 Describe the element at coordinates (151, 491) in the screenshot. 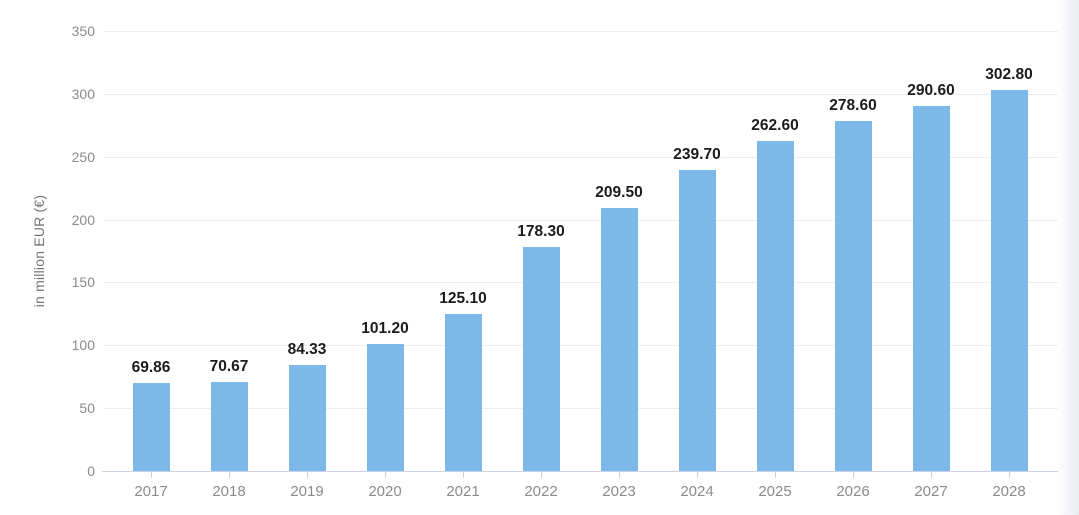

I see `x-tick-label: 2017` at that location.